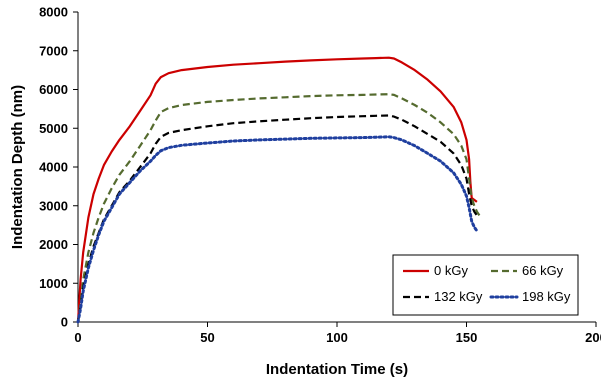  I want to click on x-tick-label: 200, so click(593, 337).